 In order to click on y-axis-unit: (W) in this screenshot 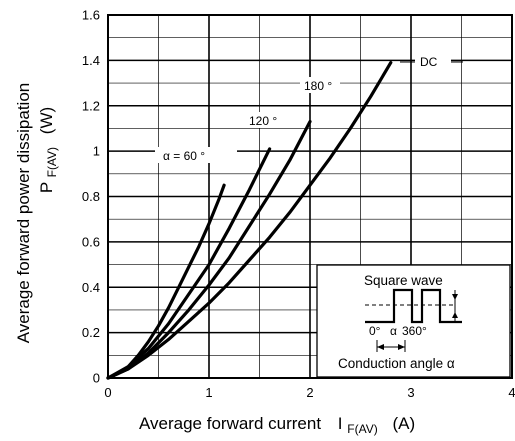, I will do `click(46, 120)`.